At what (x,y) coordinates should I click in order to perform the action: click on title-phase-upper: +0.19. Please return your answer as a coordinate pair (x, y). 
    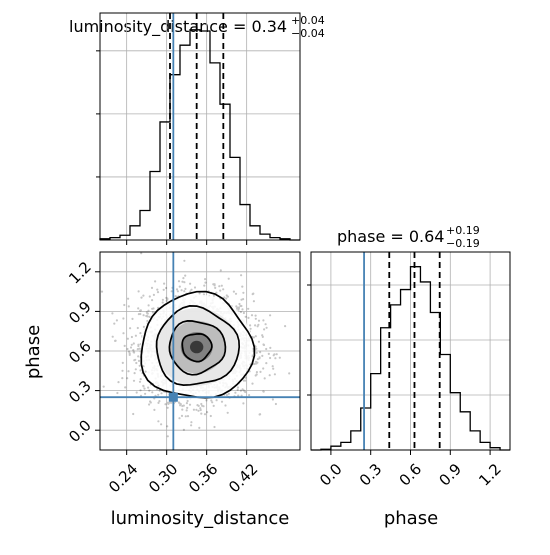
    Looking at the image, I should click on (463, 230).